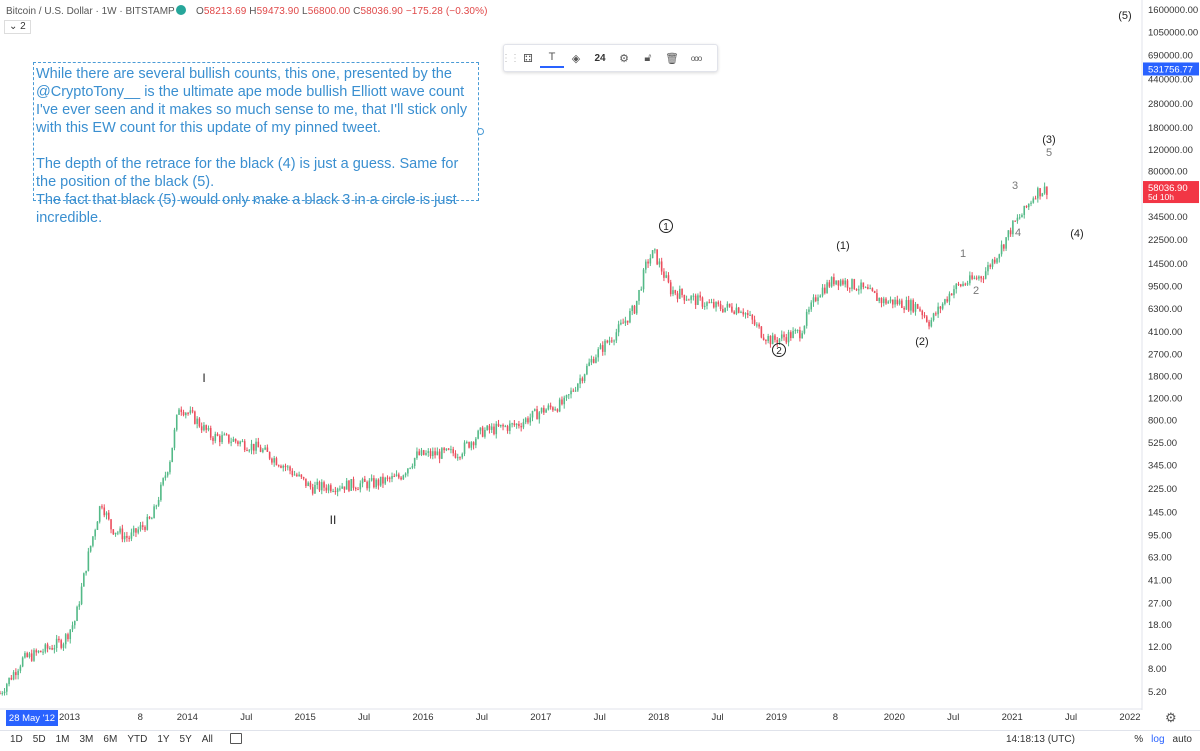 Image resolution: width=1200 pixels, height=751 pixels. What do you see at coordinates (894, 717) in the screenshot?
I see `x-tick-label: 2020` at bounding box center [894, 717].